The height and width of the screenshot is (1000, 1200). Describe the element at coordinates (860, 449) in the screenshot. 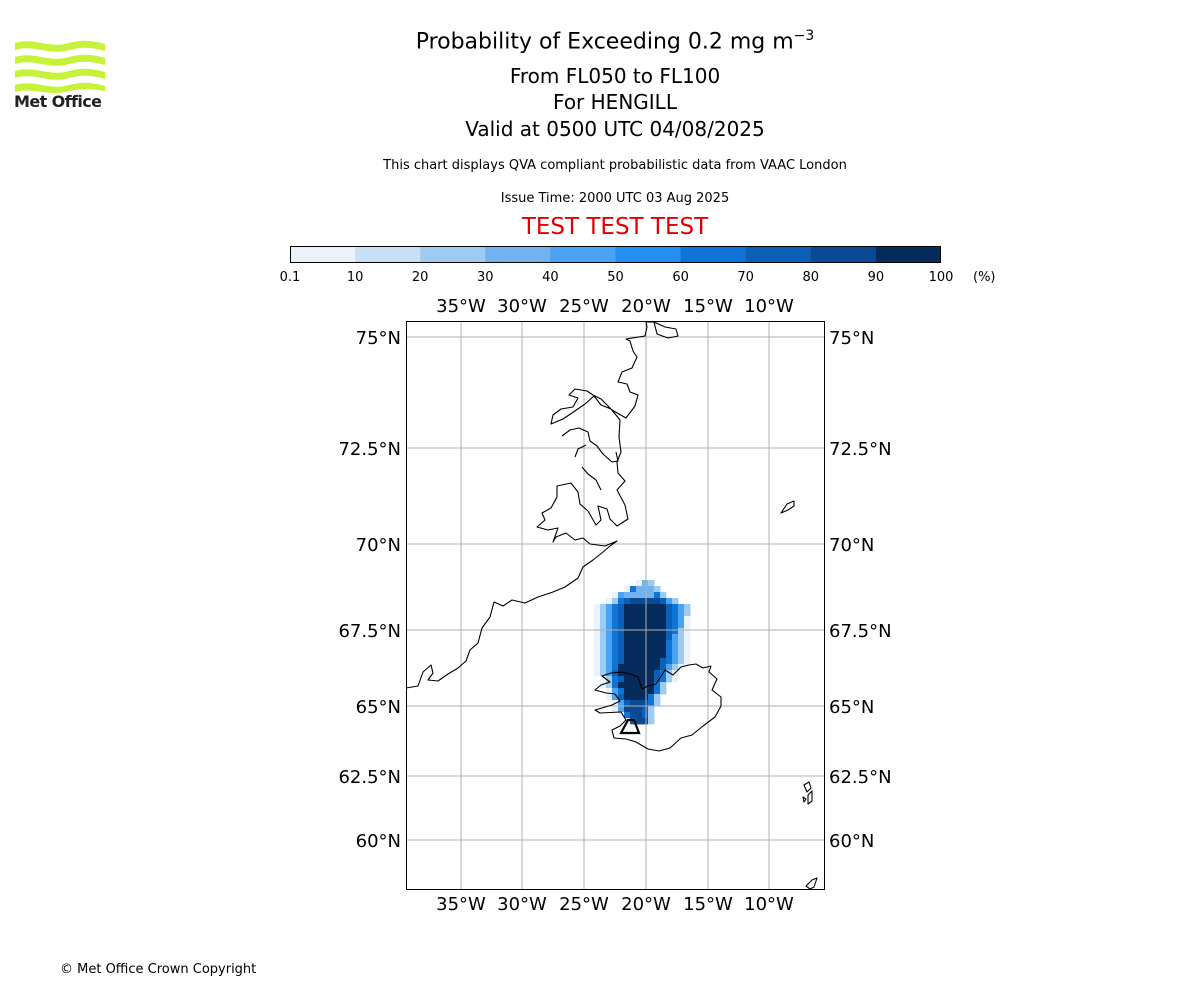

I see `latitude-label-right: 72.5°N` at that location.